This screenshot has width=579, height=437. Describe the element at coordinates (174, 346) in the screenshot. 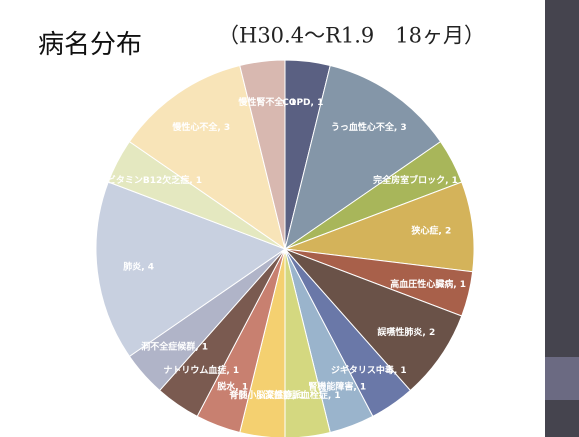

I see `data-label: 洞不全症候群, 1` at that location.